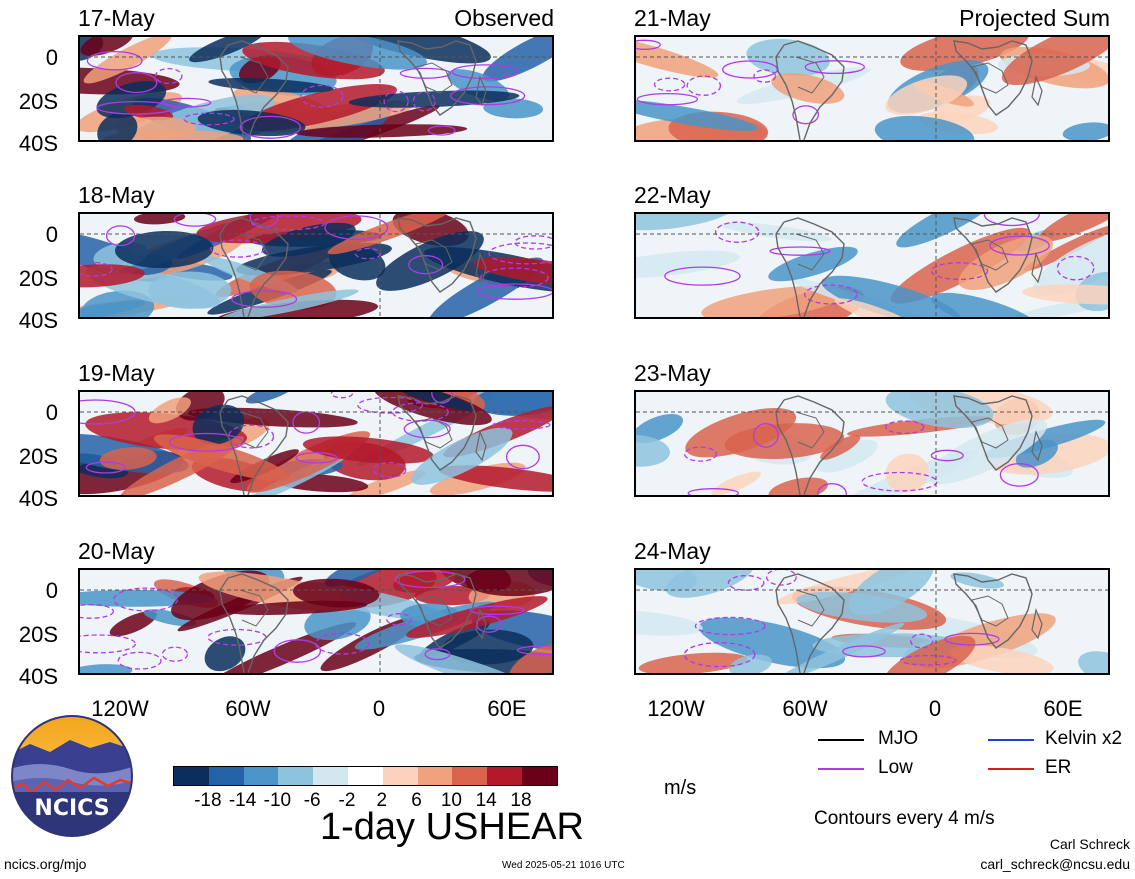  Describe the element at coordinates (452, 827) in the screenshot. I see `figure-title: 1-day USHEAR` at that location.